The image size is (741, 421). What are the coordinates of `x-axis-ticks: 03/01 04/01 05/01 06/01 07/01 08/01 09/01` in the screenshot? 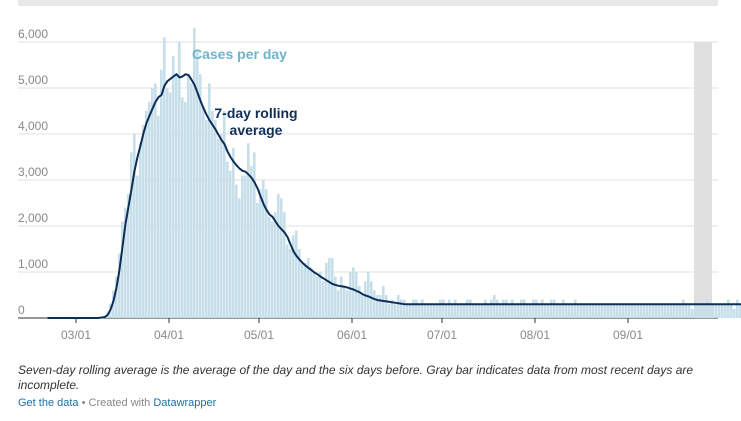 It's located at (352, 330).